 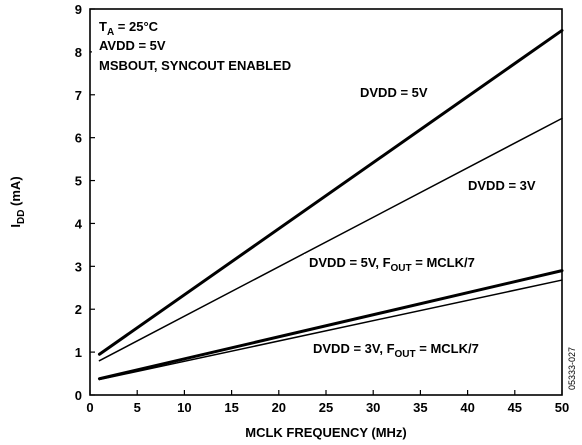 What do you see at coordinates (137, 407) in the screenshot?
I see `x-tick-label: 5` at bounding box center [137, 407].